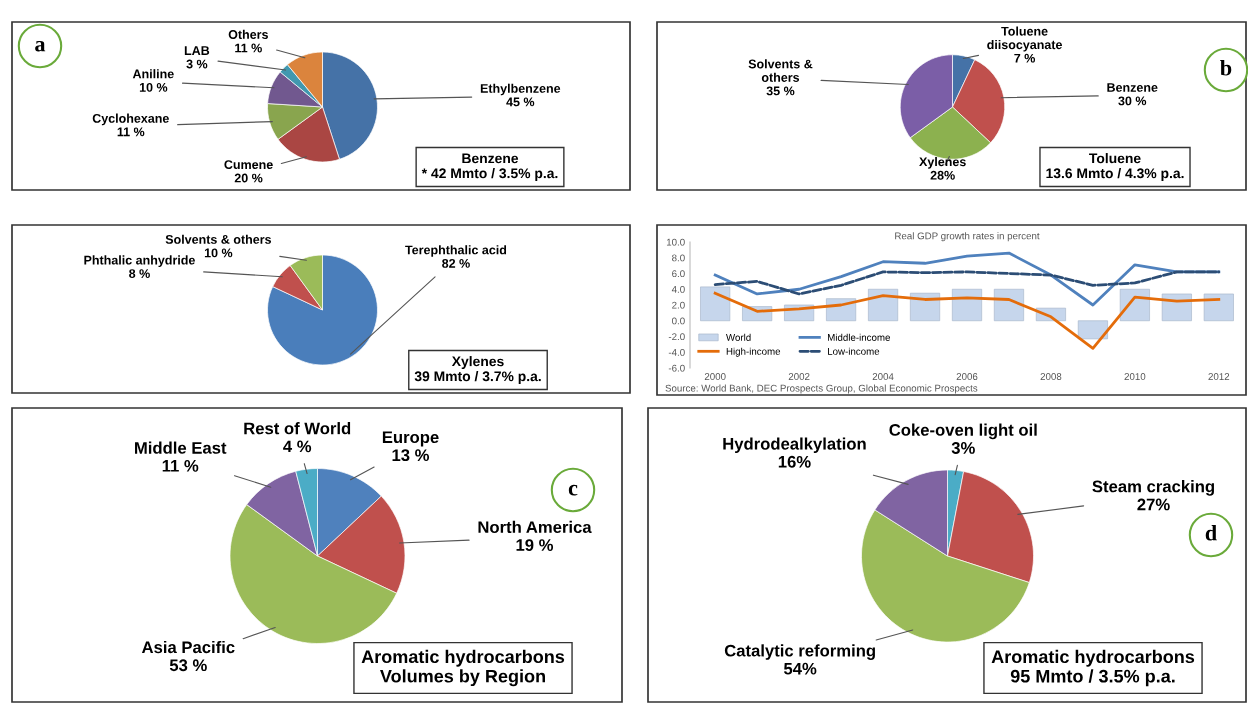  What do you see at coordinates (520, 89) in the screenshot?
I see `slice-label: Ethylbenzene` at bounding box center [520, 89].